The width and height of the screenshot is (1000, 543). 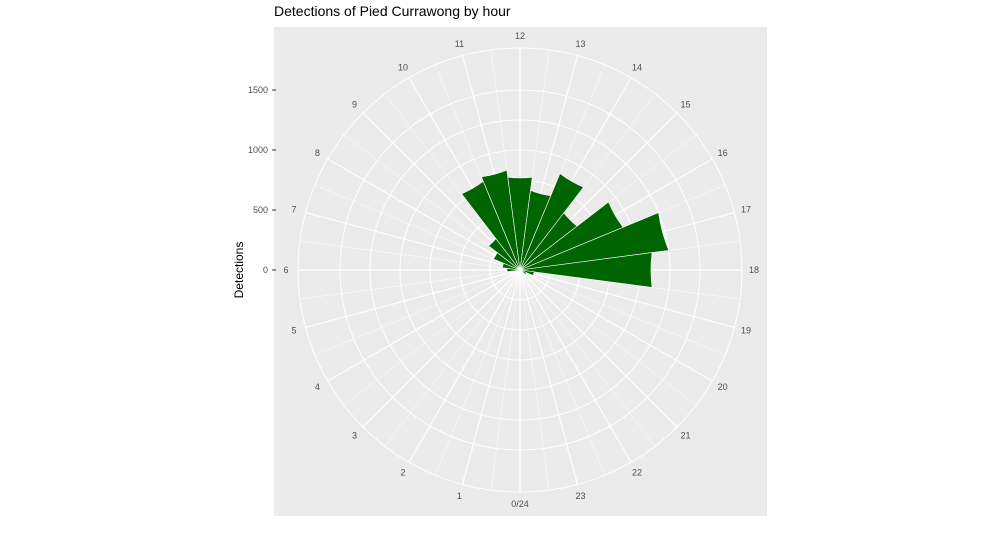 I want to click on hour-label: 6, so click(x=285, y=270).